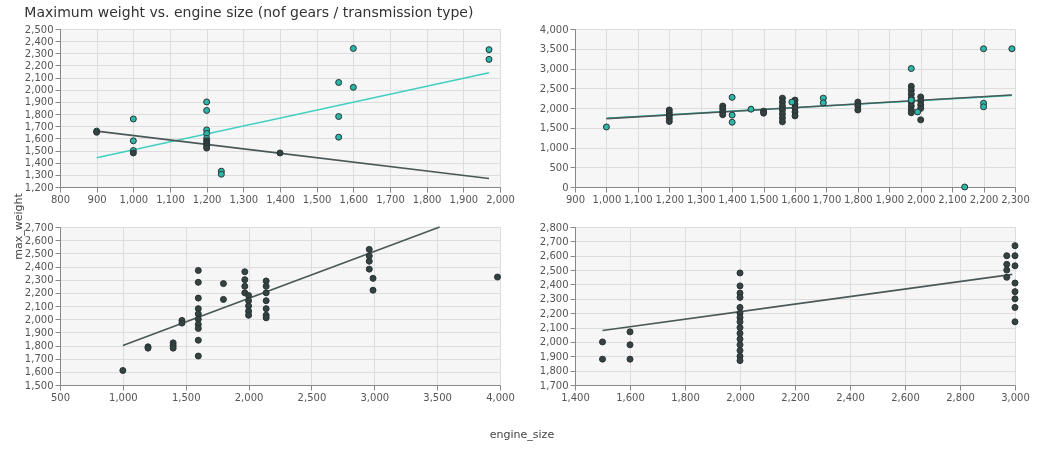 The width and height of the screenshot is (1044, 454). What do you see at coordinates (554, 49) in the screenshot?
I see `y-tick-label: 3,500` at bounding box center [554, 49].